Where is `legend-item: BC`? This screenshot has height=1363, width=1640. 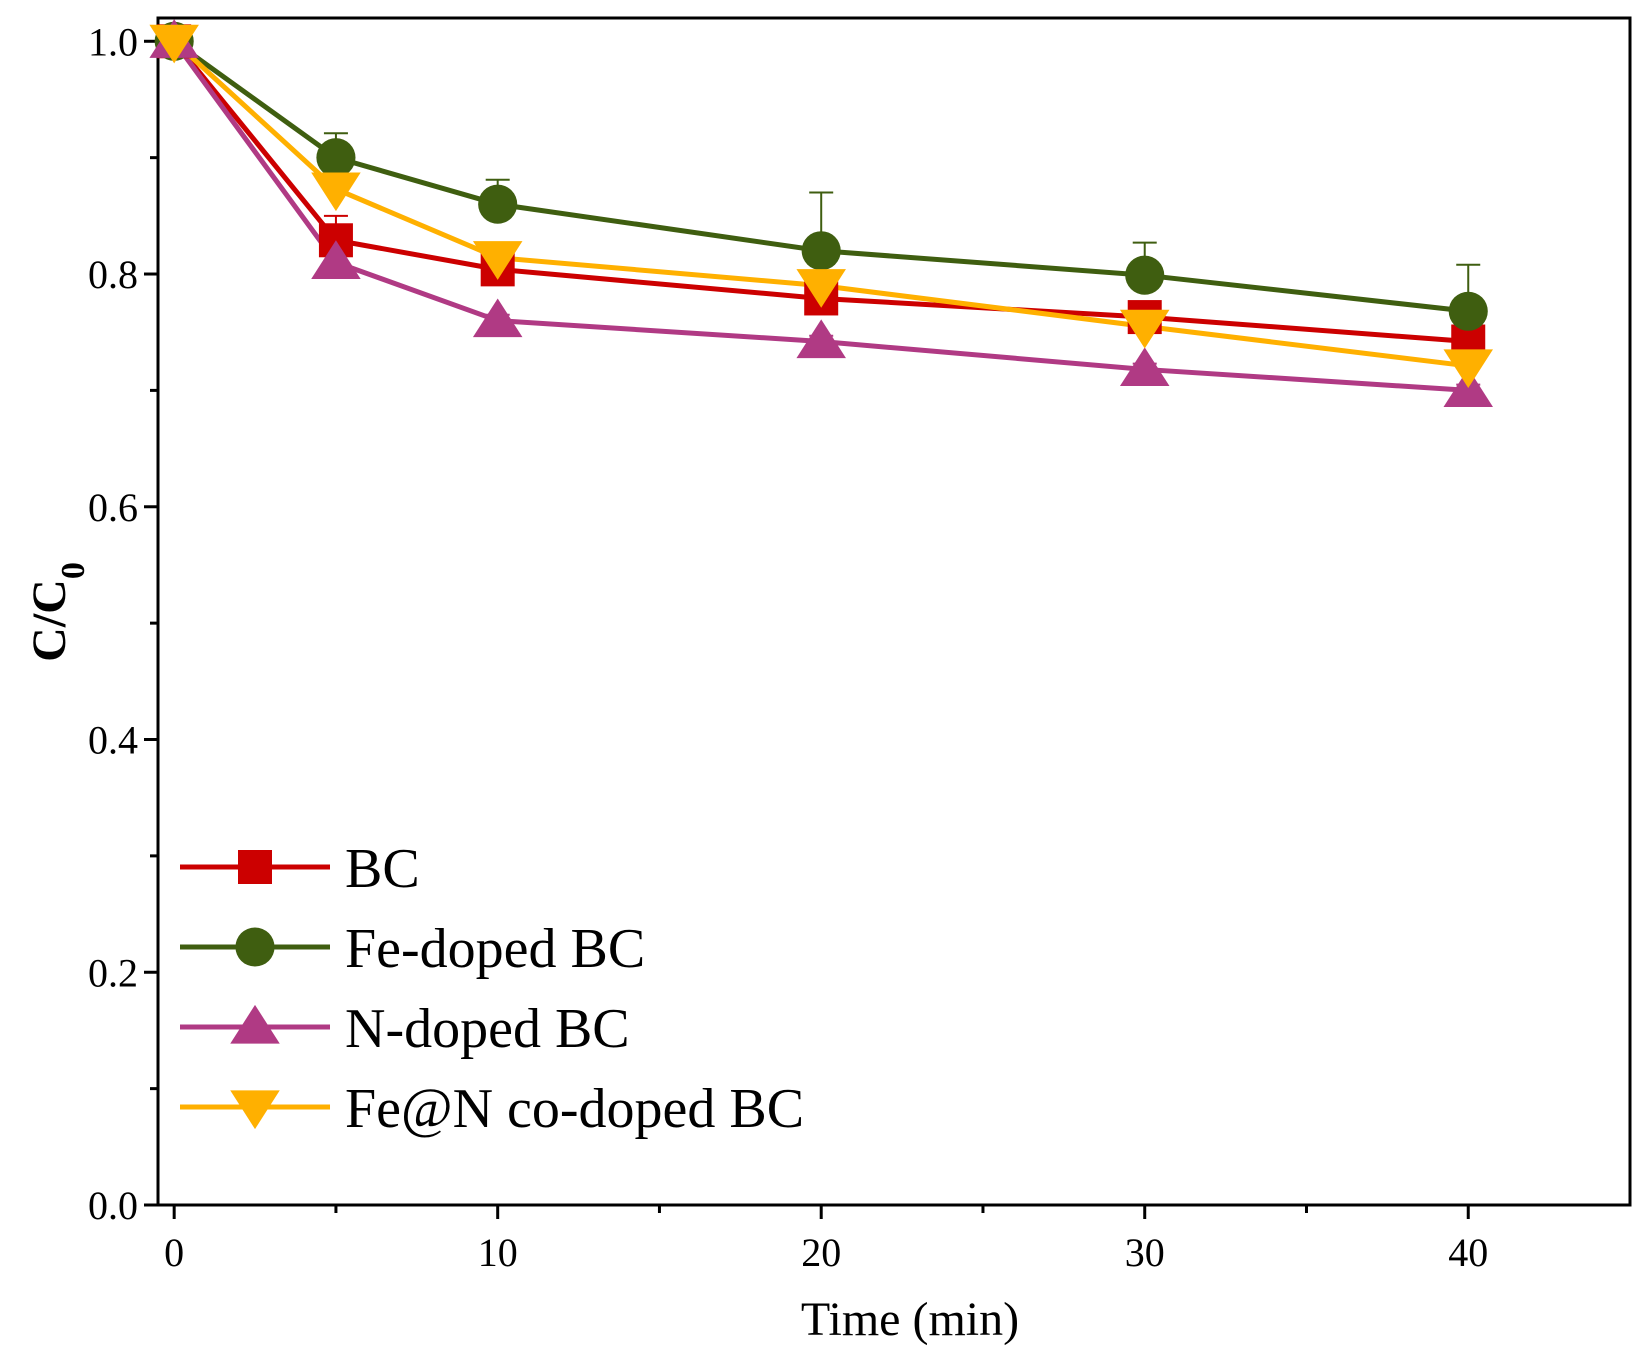
legend-item: BC is located at coordinates (300, 869).